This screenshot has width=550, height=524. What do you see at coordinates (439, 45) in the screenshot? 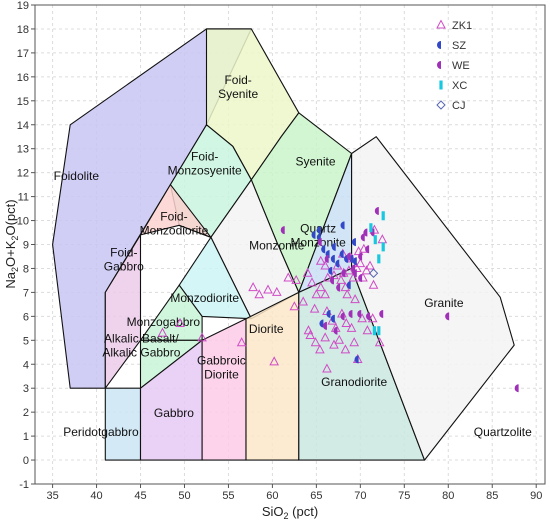
I see `legend-marker-sz` at bounding box center [439, 45].